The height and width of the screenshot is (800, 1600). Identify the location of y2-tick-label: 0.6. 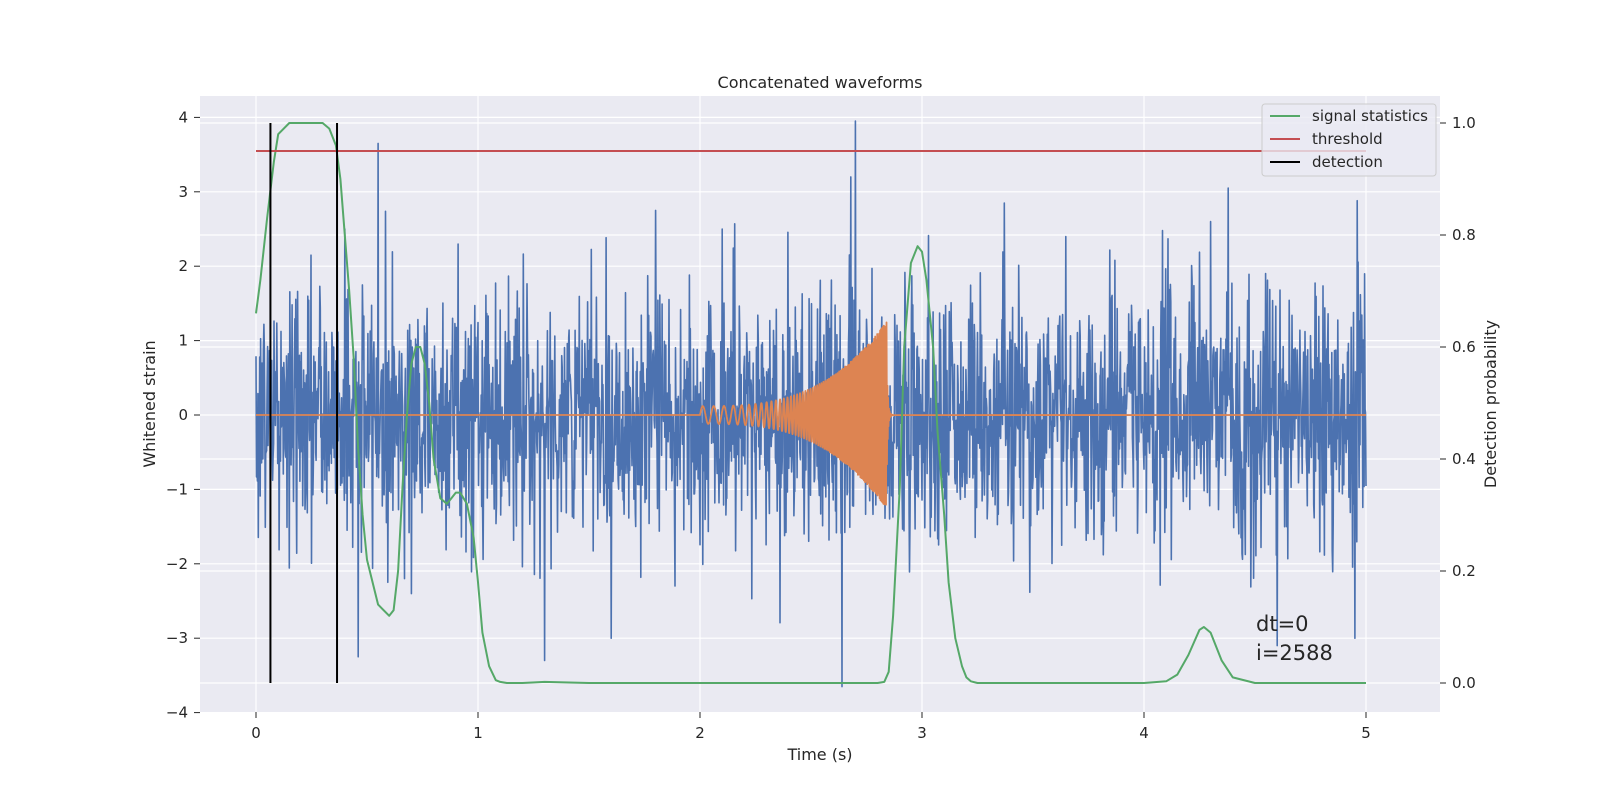
(1464, 347).